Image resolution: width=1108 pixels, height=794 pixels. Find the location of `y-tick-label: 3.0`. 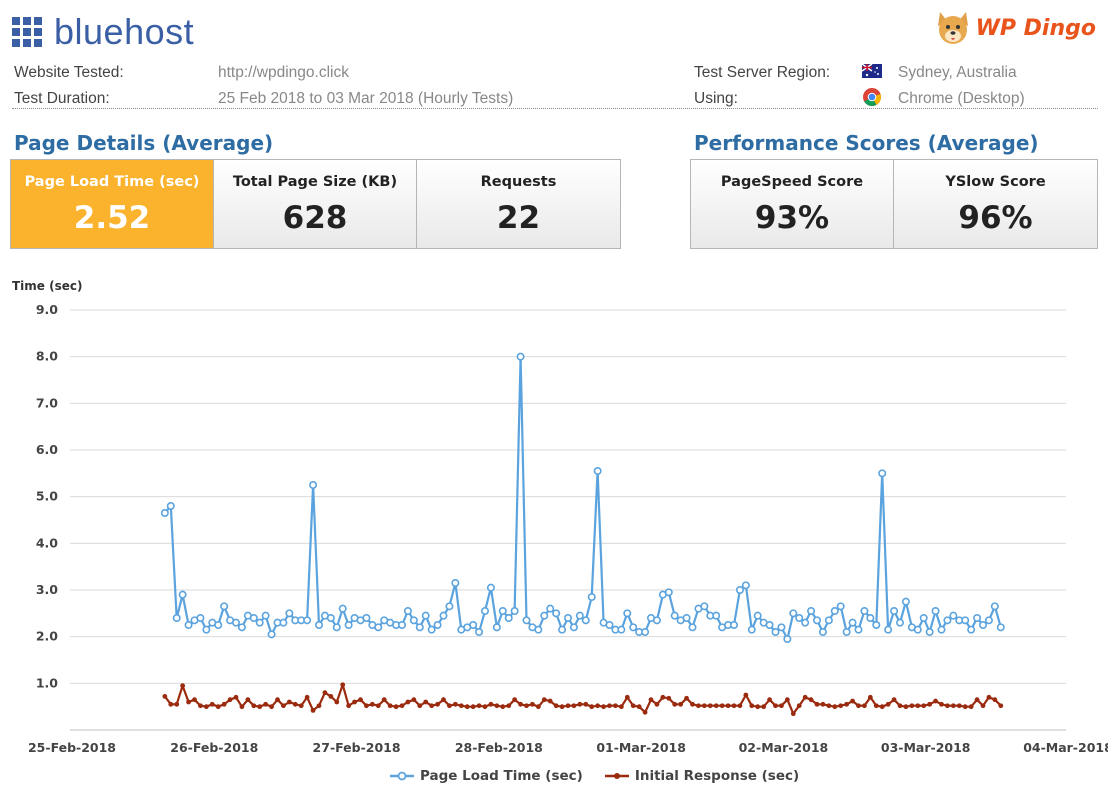

y-tick-label: 3.0 is located at coordinates (47, 589).